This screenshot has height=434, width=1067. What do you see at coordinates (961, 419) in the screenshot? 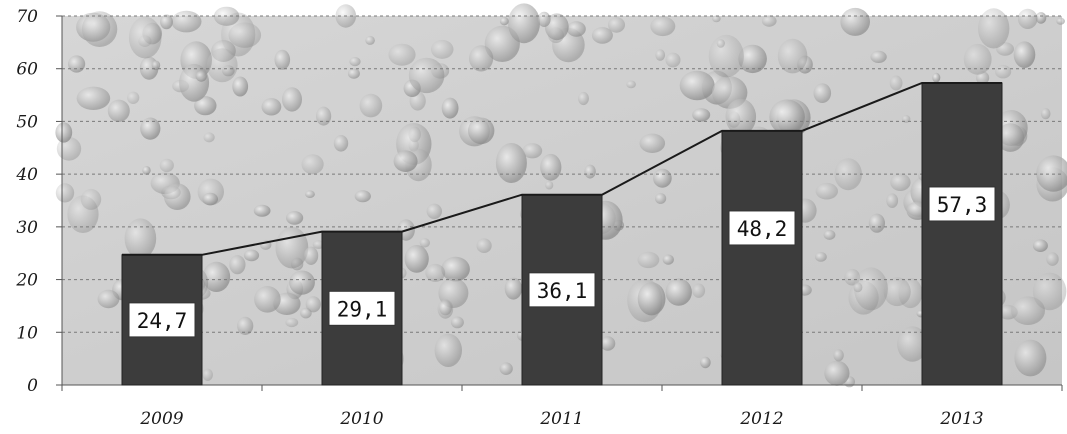
I see `x-tick-label: 2013` at bounding box center [961, 419].